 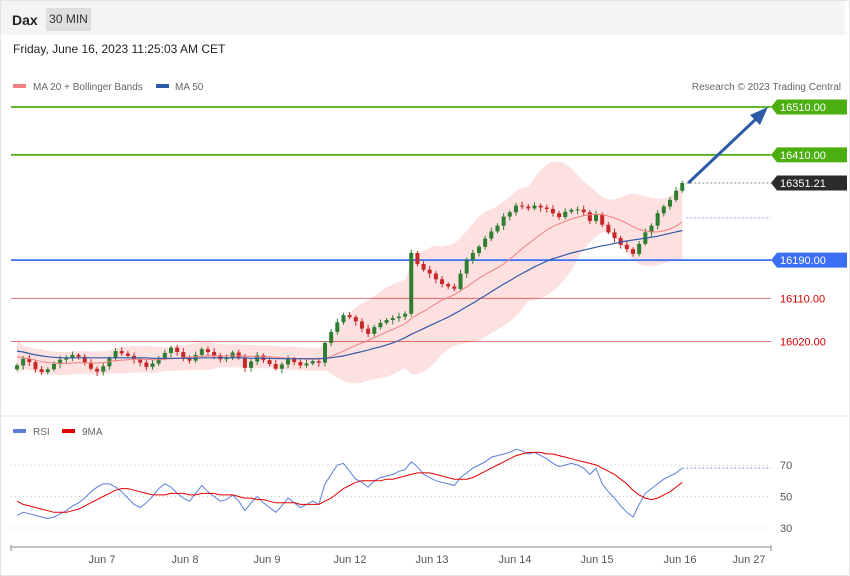 I want to click on x-tick-label: Jun 27, so click(x=748, y=560).